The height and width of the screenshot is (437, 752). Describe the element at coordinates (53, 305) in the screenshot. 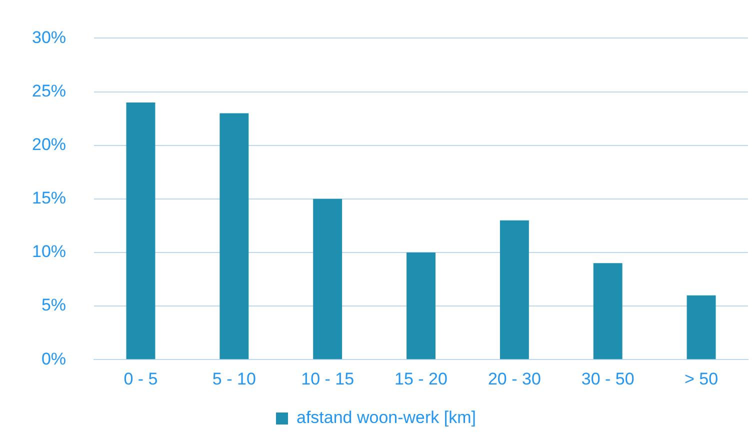

I see `y-tick-label: 5%` at that location.